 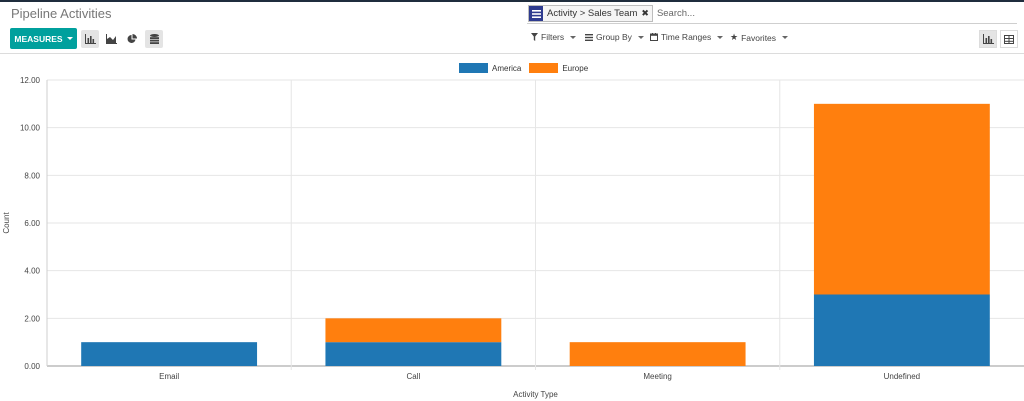 I want to click on group-by-dropdown: Group By, so click(x=614, y=37).